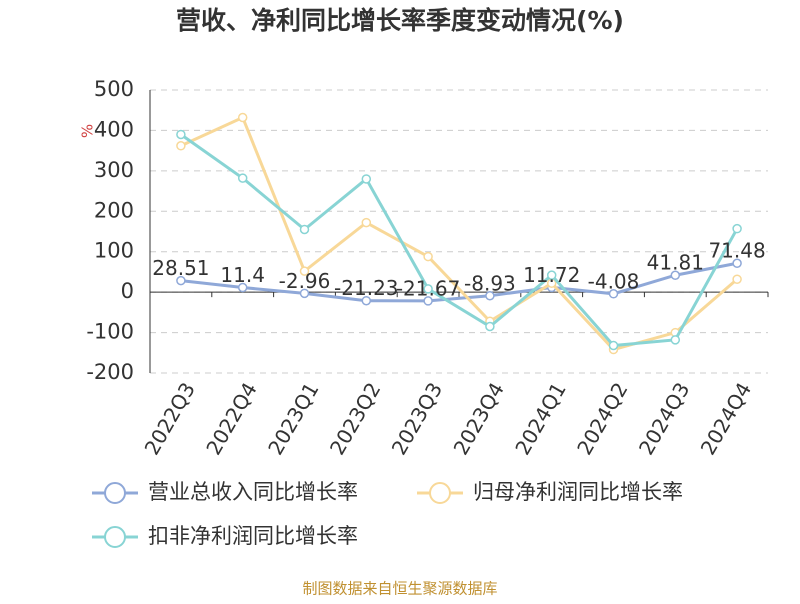  Describe the element at coordinates (110, 332) in the screenshot. I see `y-tick-label: -100` at that location.